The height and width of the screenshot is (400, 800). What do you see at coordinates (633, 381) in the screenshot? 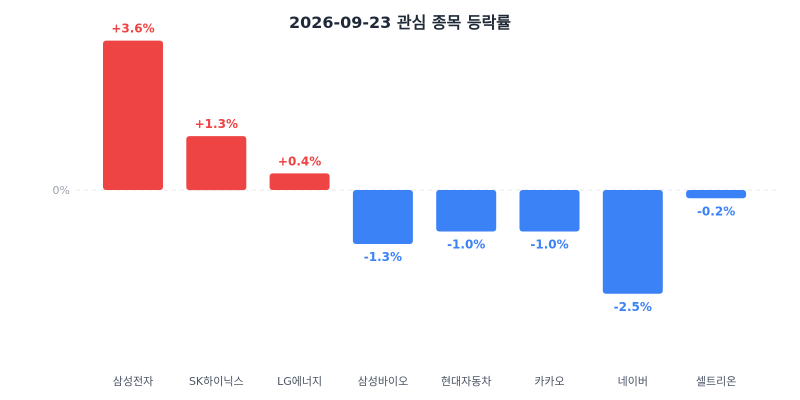
I see `category-label-6: 네이버` at bounding box center [633, 381].